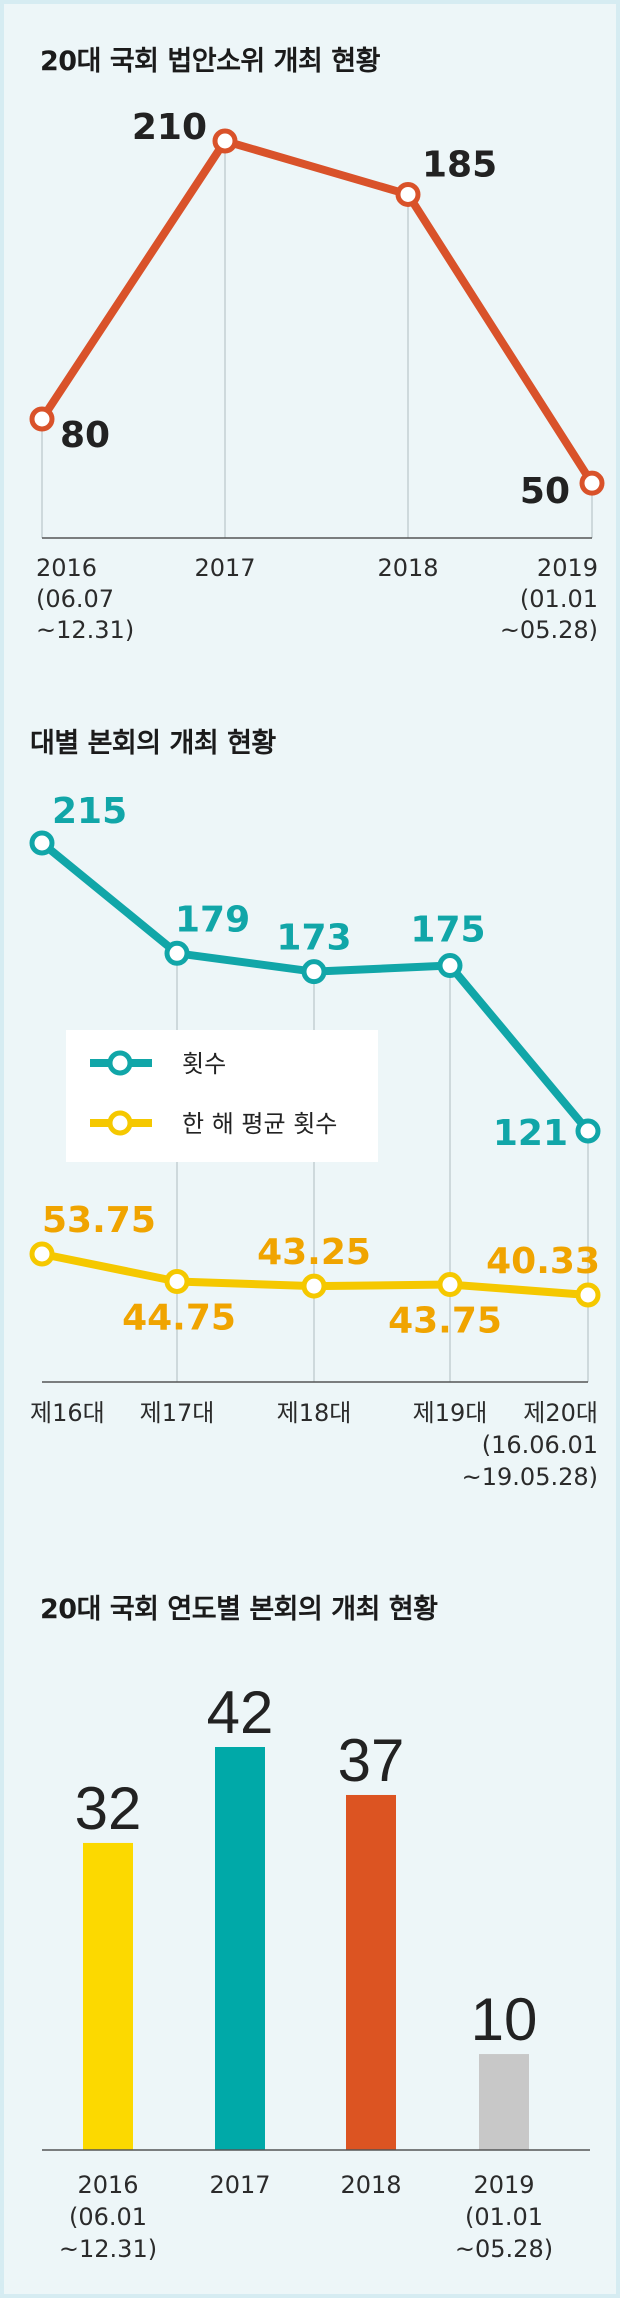 Image resolution: width=620 pixels, height=2298 pixels. What do you see at coordinates (530, 1133) in the screenshot?
I see `c2-count-label-4: 121` at bounding box center [530, 1133].